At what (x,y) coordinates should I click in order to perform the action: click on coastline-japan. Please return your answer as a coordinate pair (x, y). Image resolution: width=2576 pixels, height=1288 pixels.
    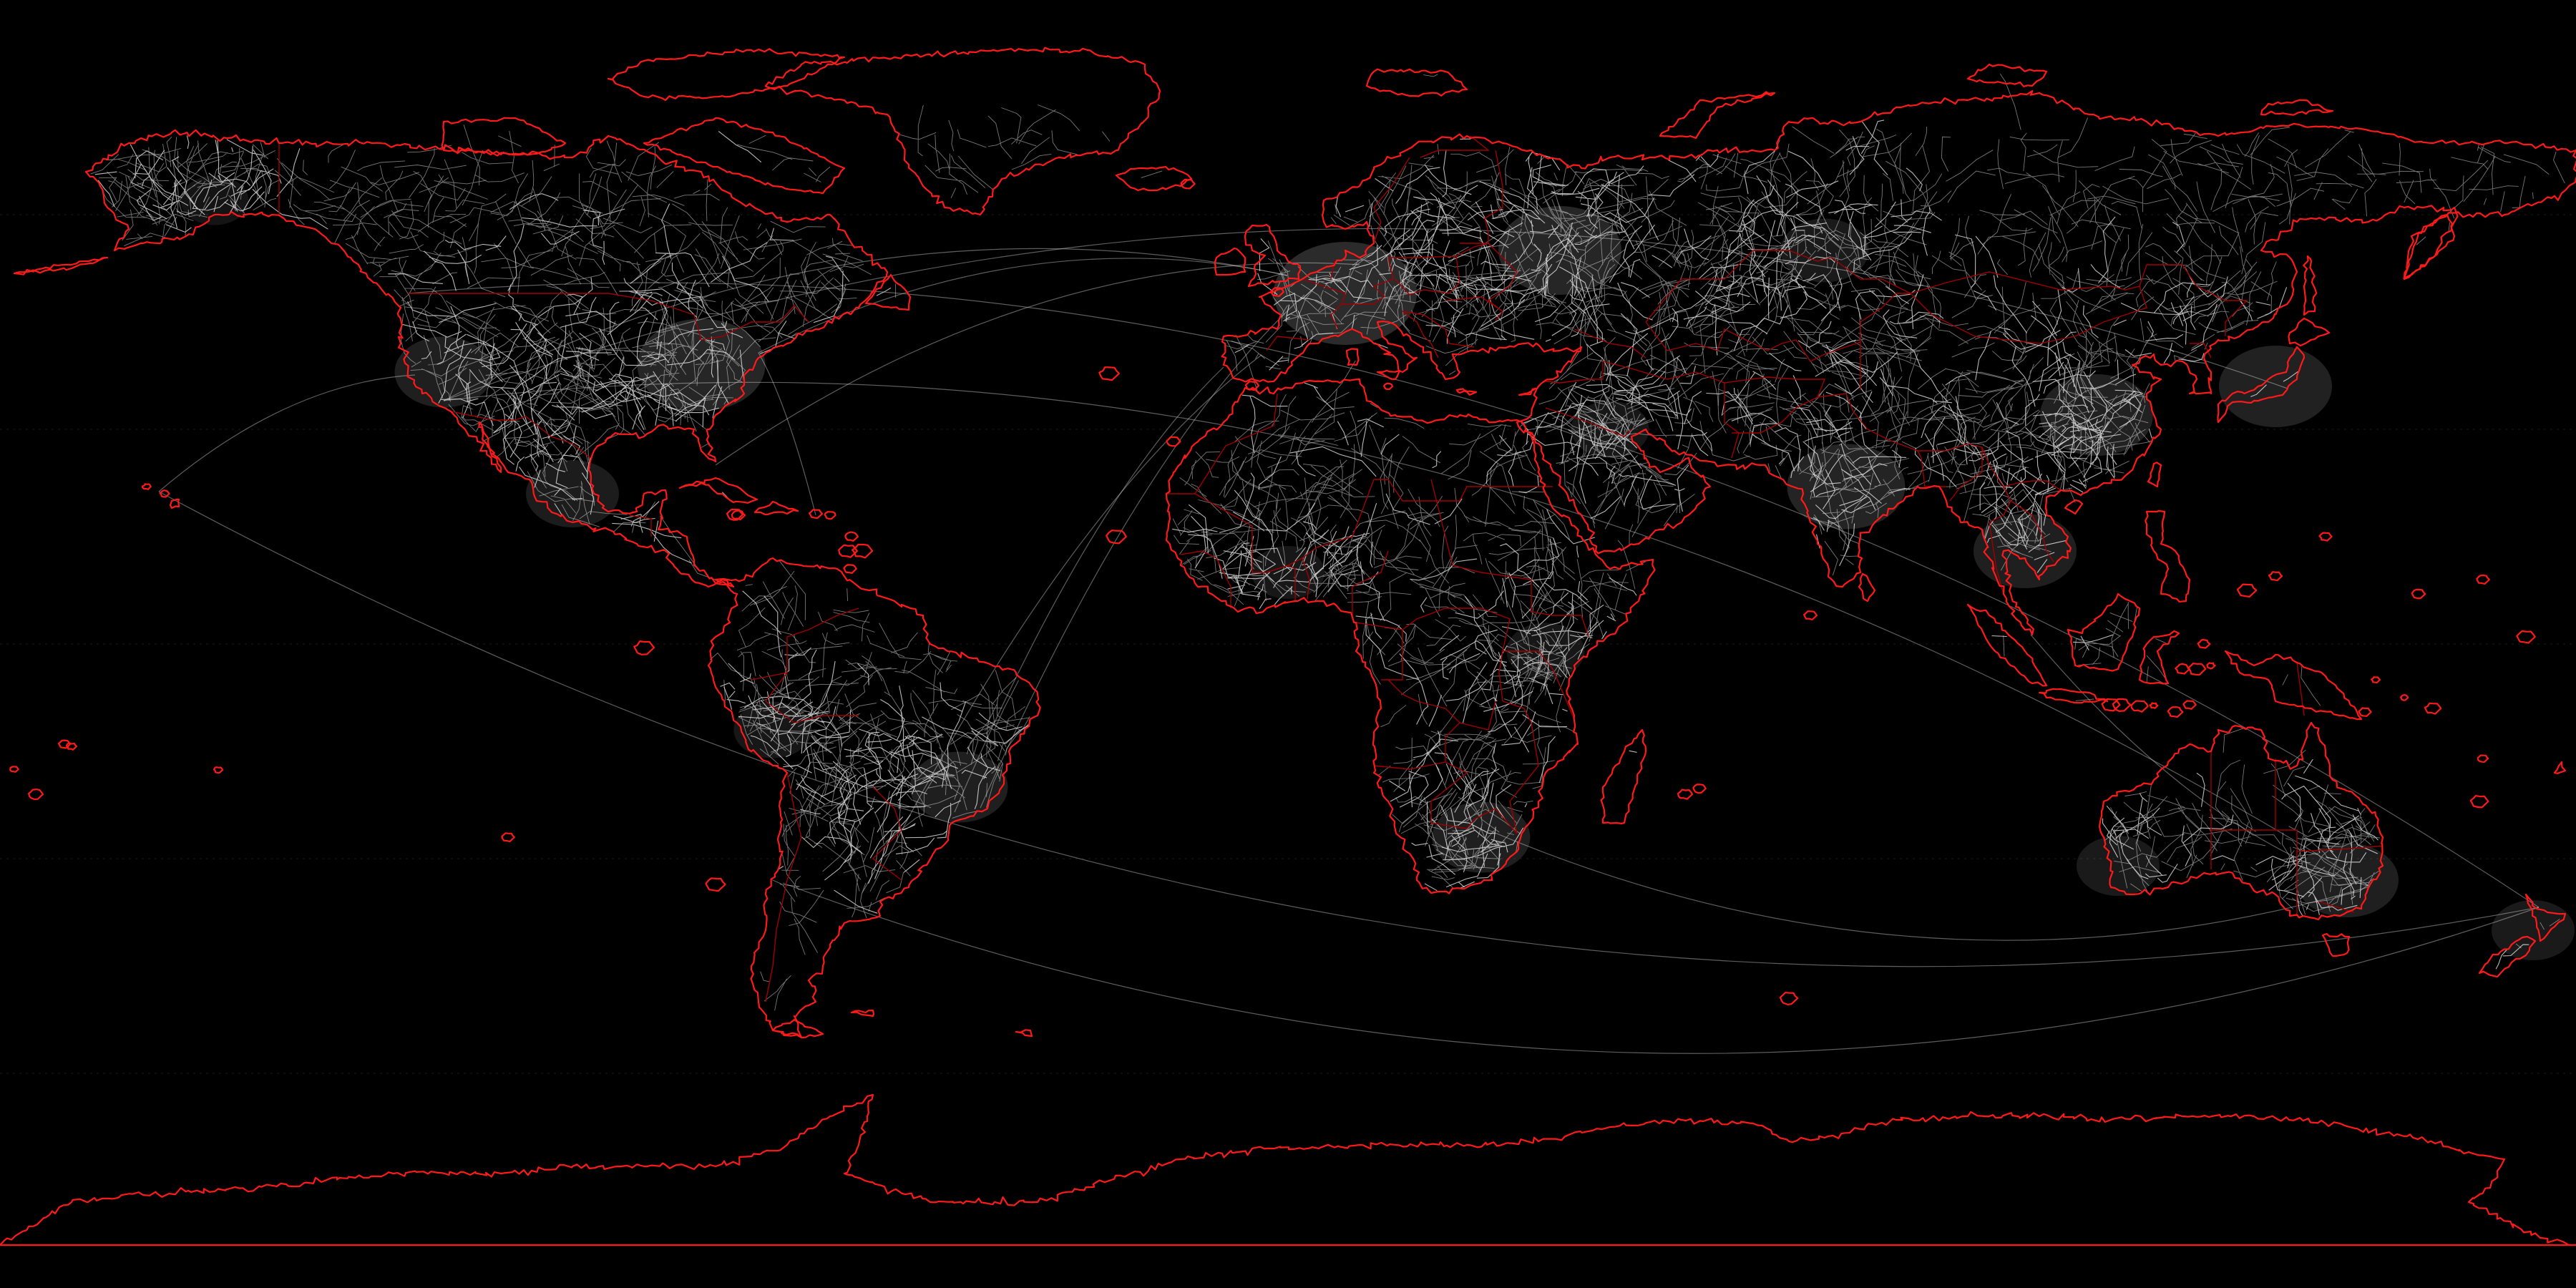
    Looking at the image, I should click on (2261, 385).